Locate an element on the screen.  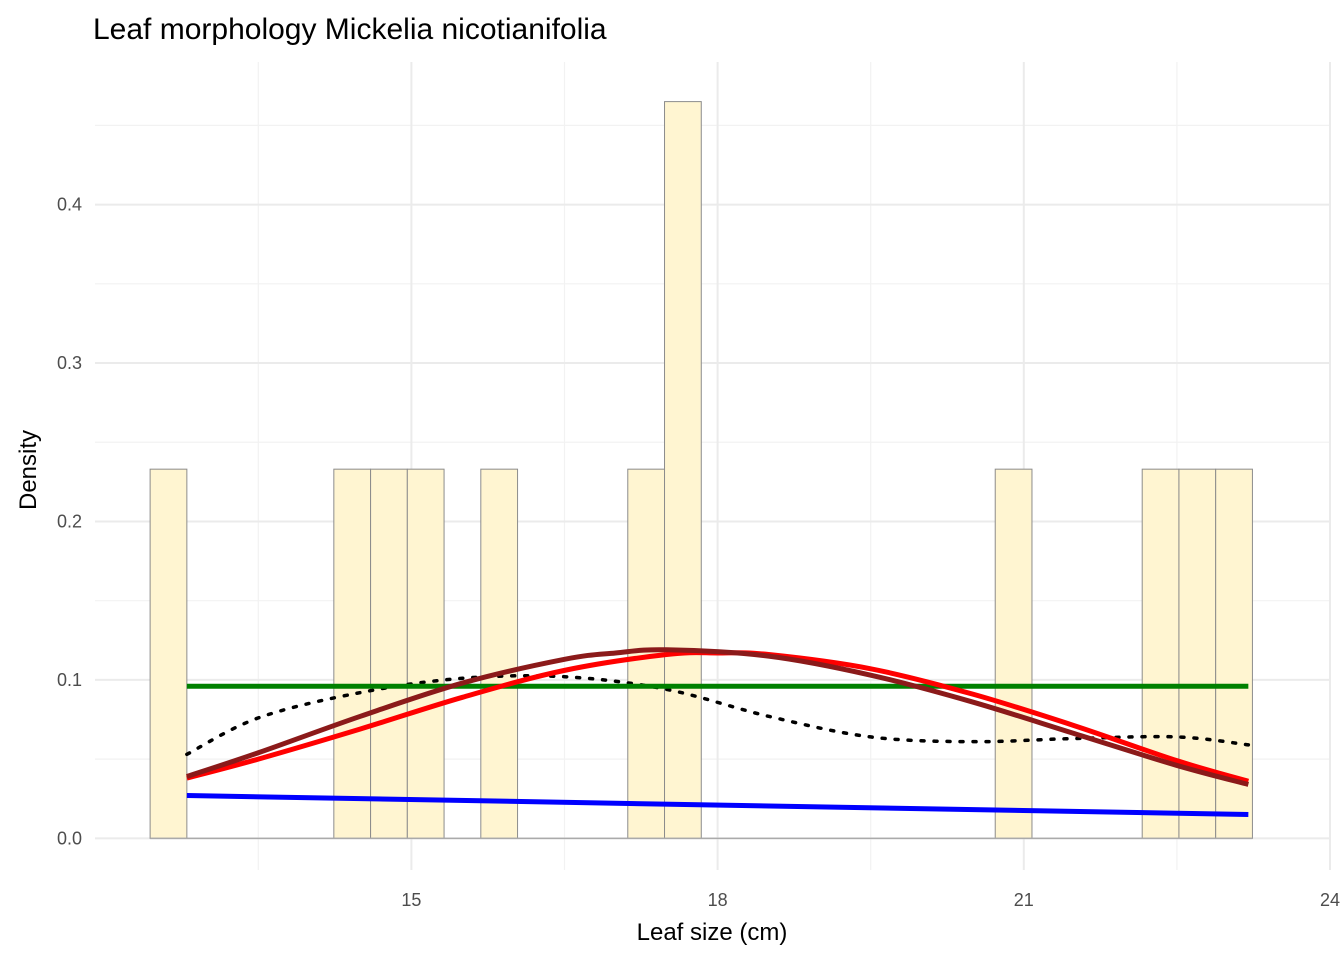
chart-title: Leaf morphology Mickelia nicotianifolia is located at coordinates (350, 29).